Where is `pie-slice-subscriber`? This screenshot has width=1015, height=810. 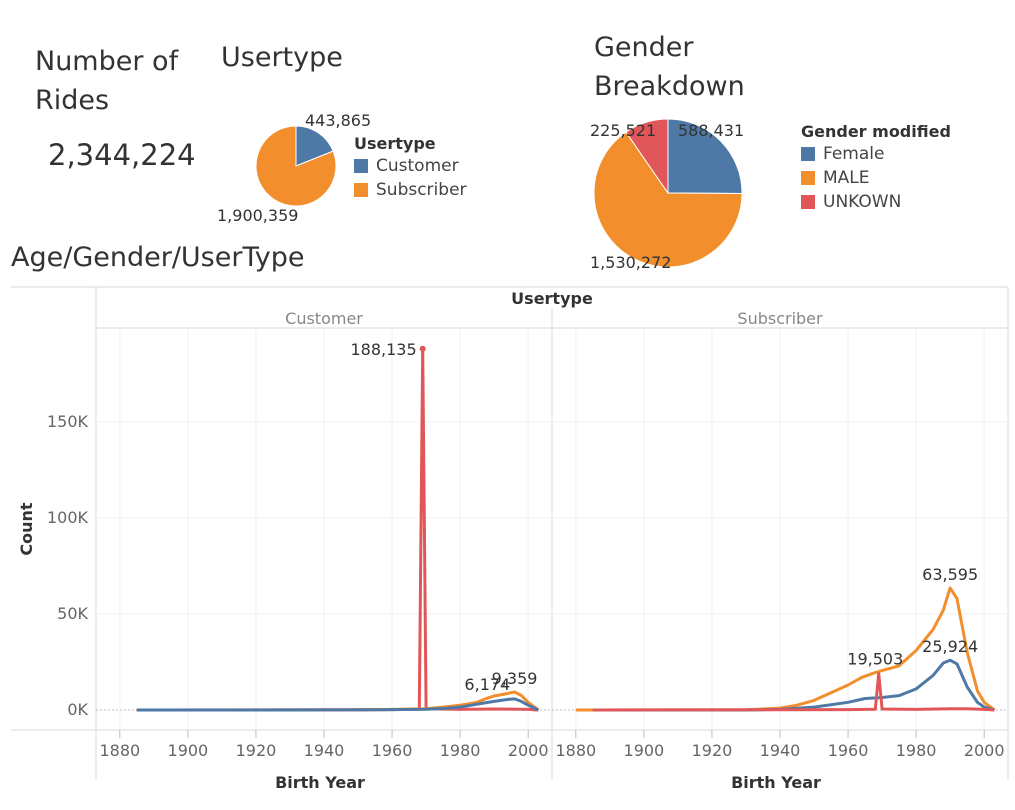
pie-slice-subscriber is located at coordinates (296, 166).